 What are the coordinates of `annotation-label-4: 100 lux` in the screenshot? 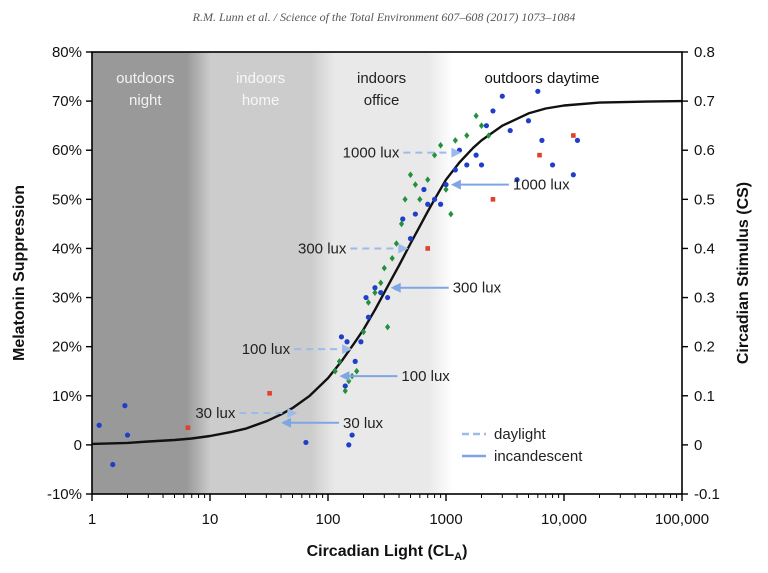 It's located at (266, 349).